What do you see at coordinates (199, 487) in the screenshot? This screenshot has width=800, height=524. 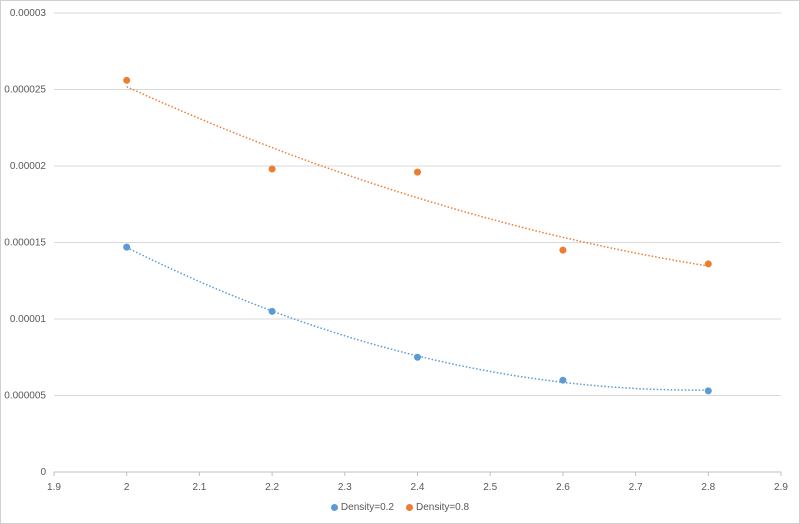 I see `x-tick-label: 2.1` at bounding box center [199, 487].